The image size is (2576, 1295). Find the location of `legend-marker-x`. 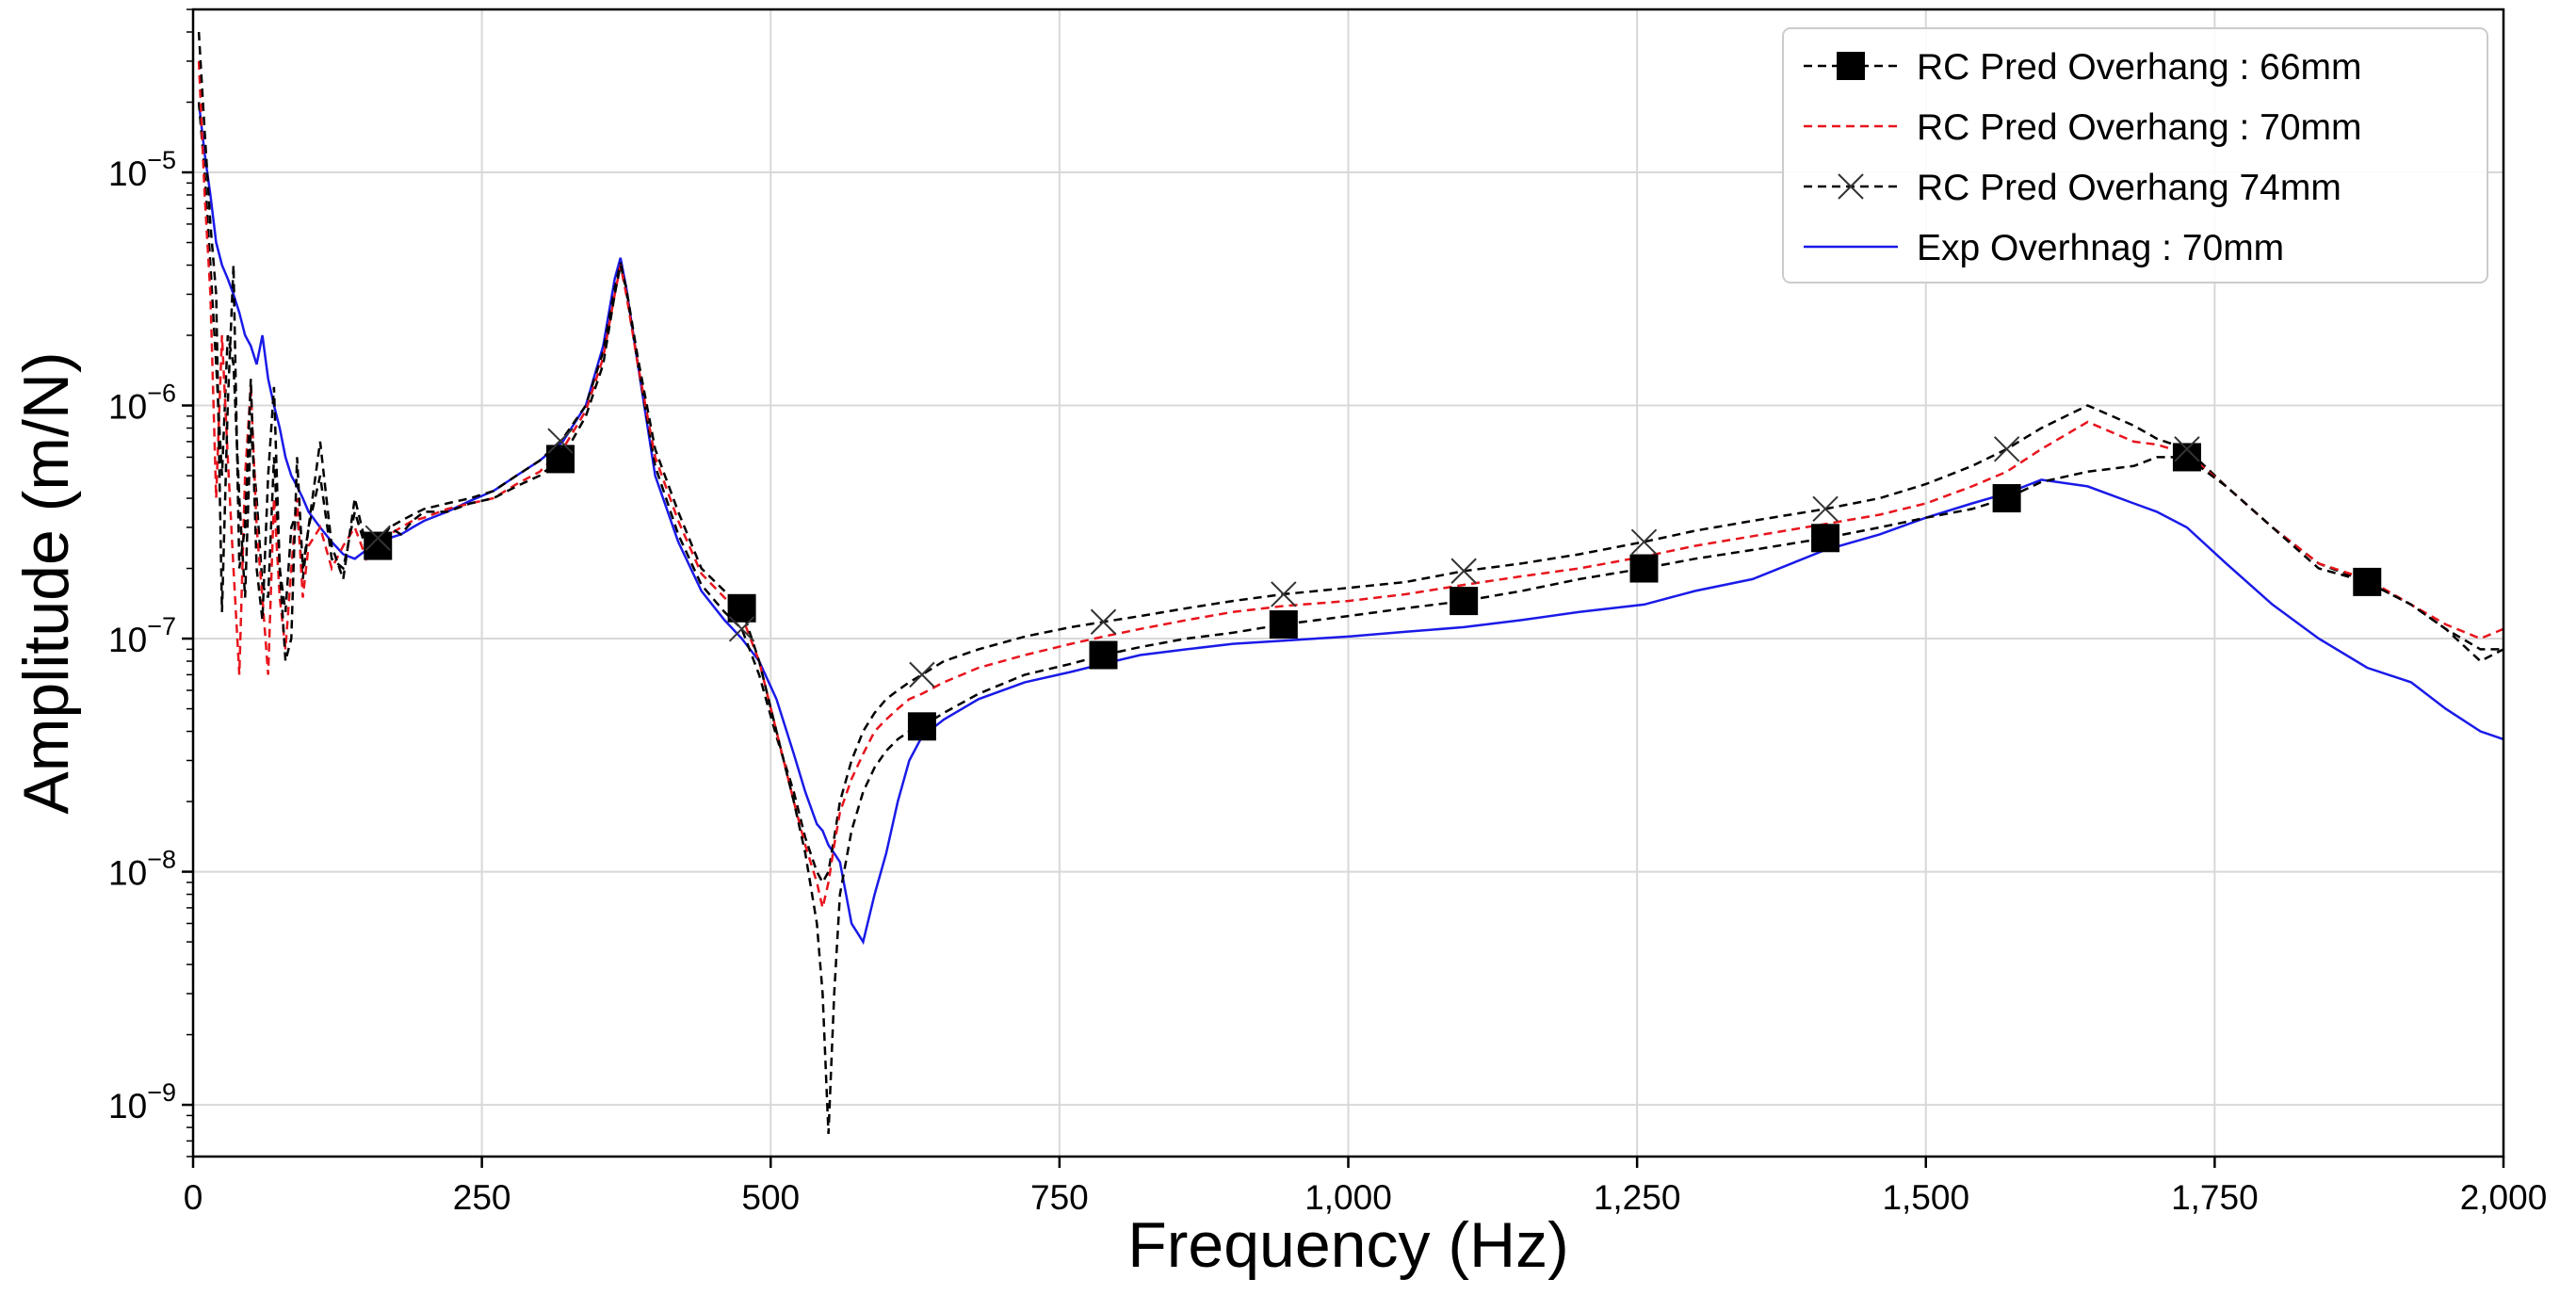

legend-marker-x is located at coordinates (1851, 187).